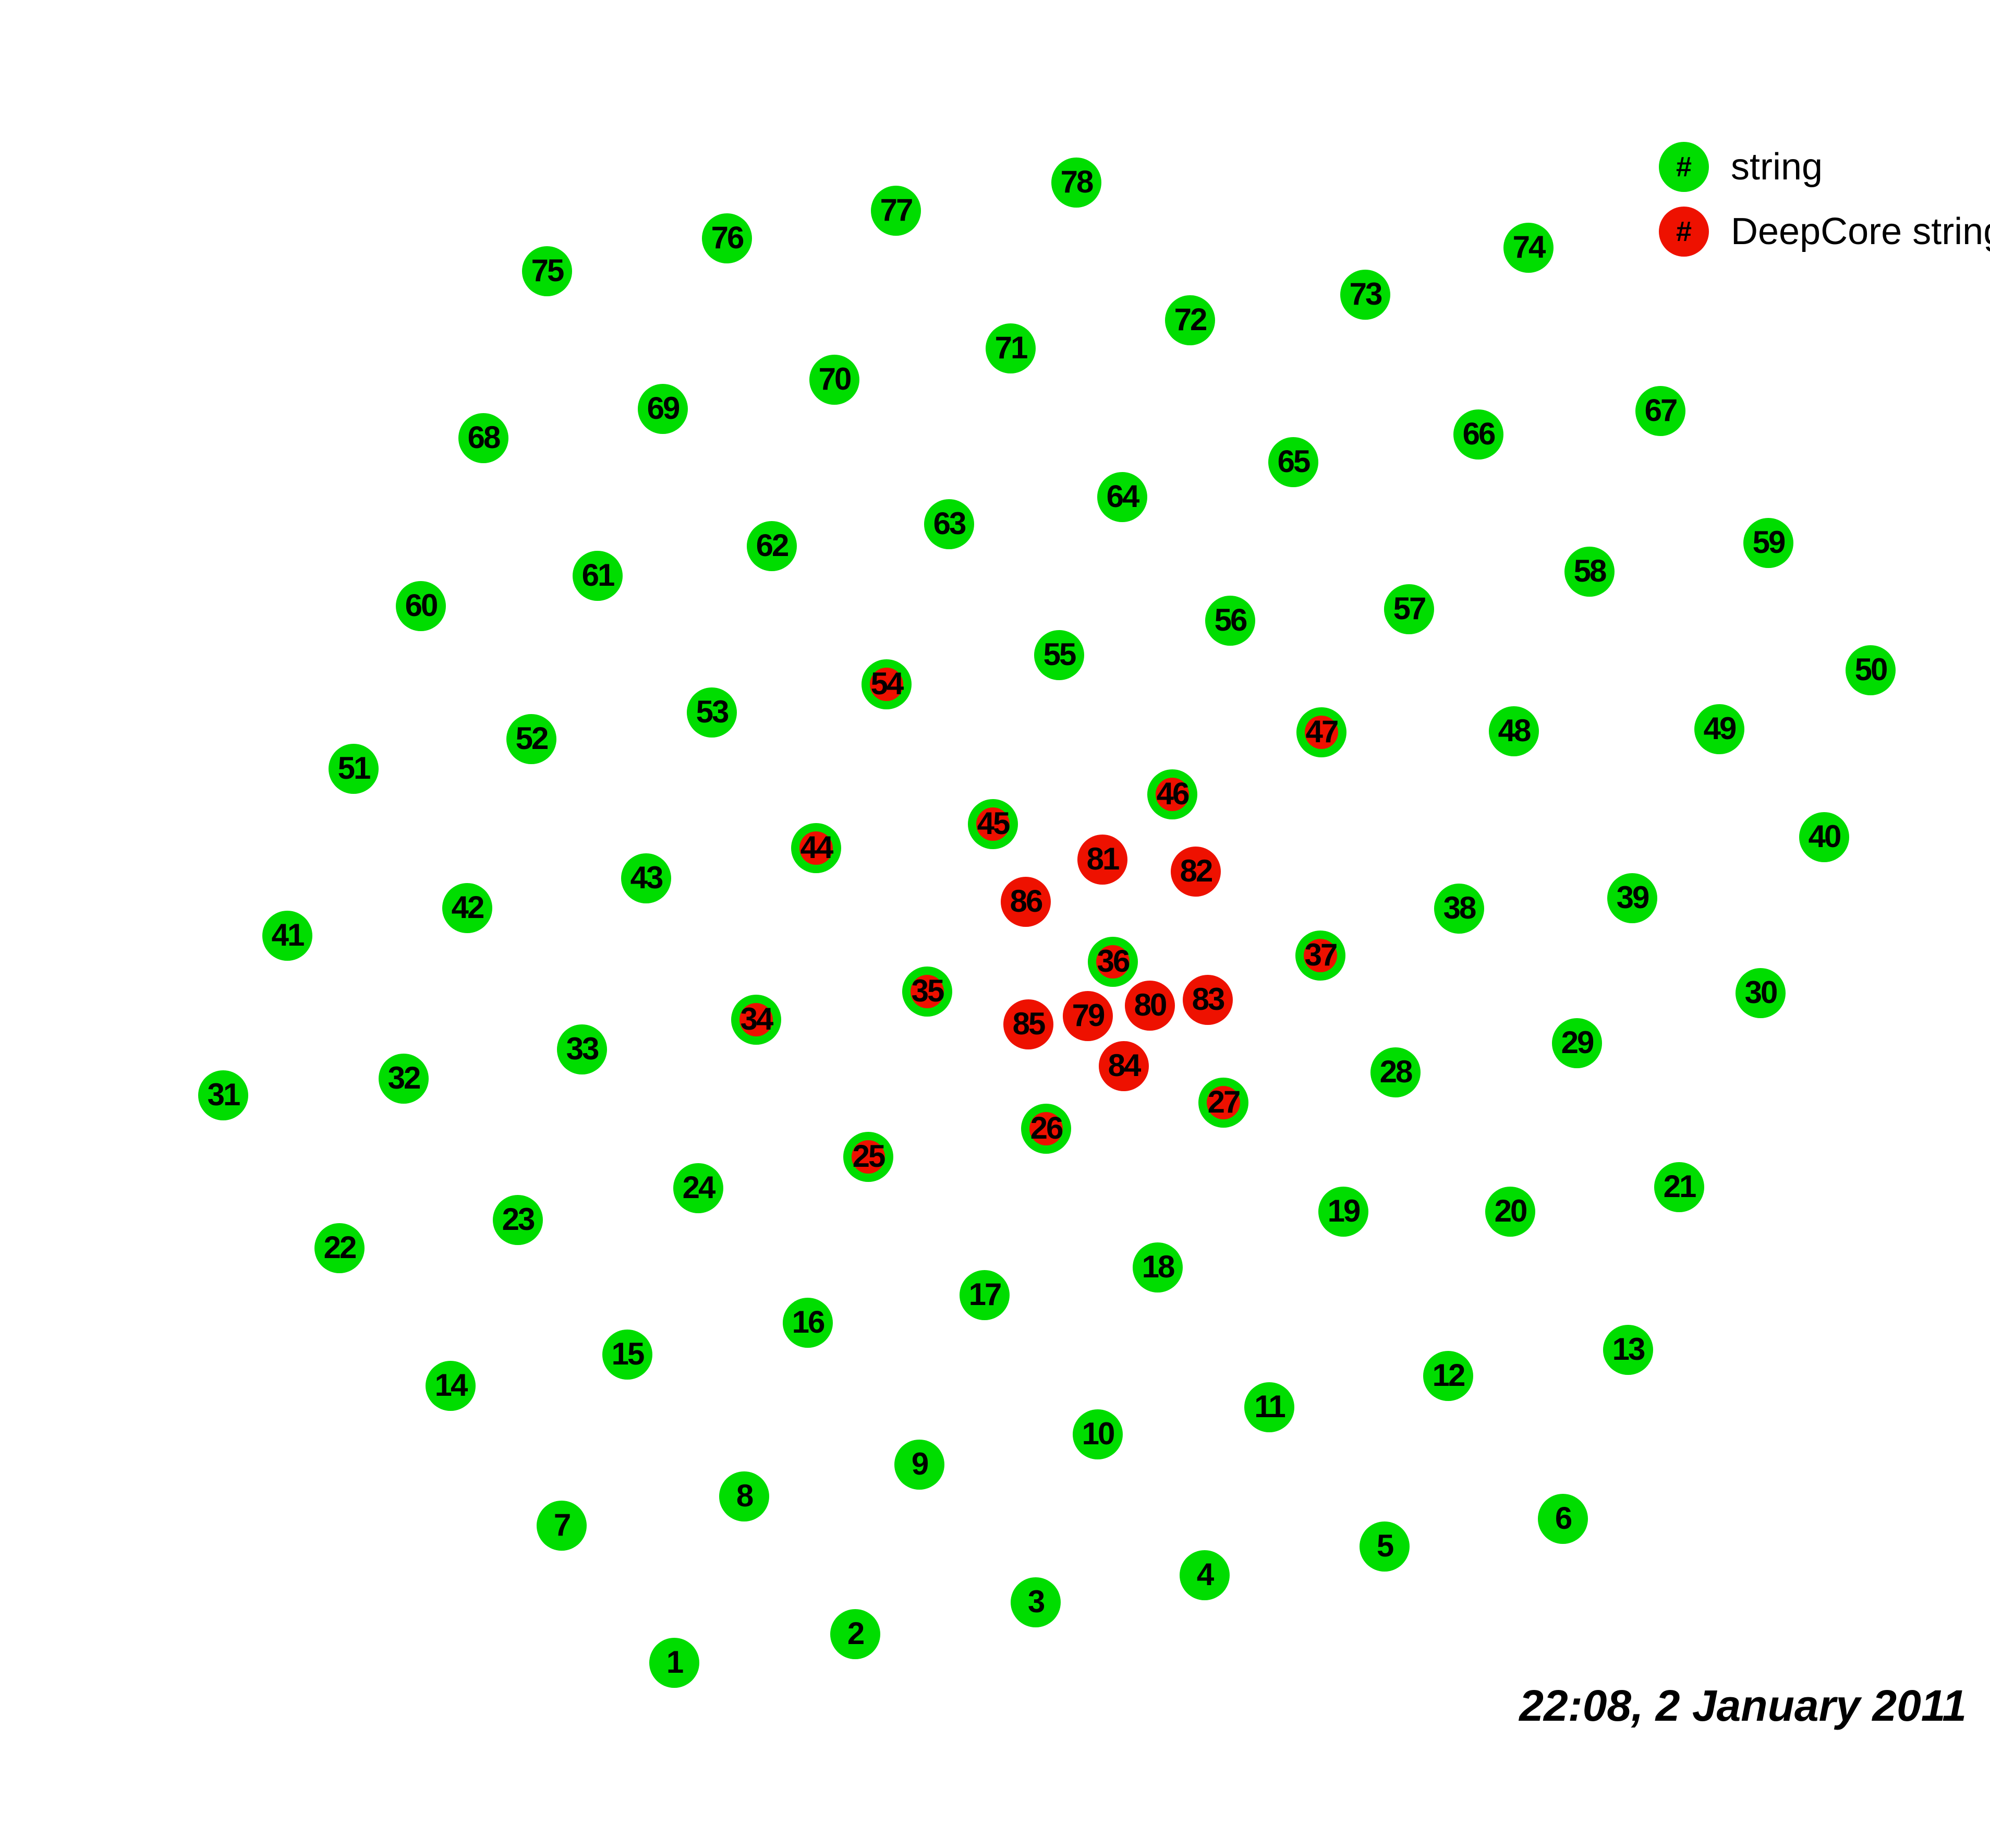 The height and width of the screenshot is (1848, 1990). What do you see at coordinates (532, 738) in the screenshot?
I see `string-number: 52` at bounding box center [532, 738].